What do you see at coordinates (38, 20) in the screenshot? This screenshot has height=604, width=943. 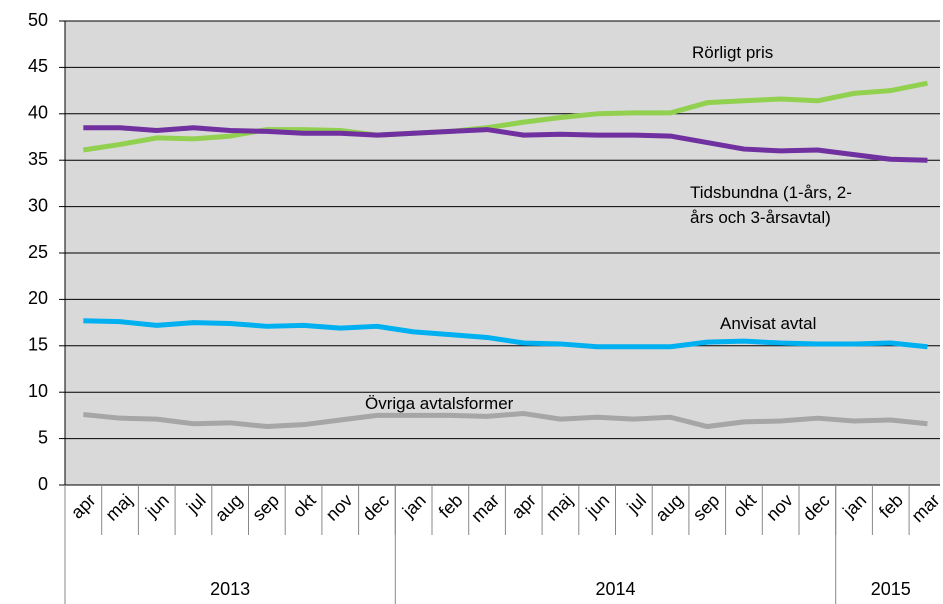 I see `y-tick-label: 50` at bounding box center [38, 20].